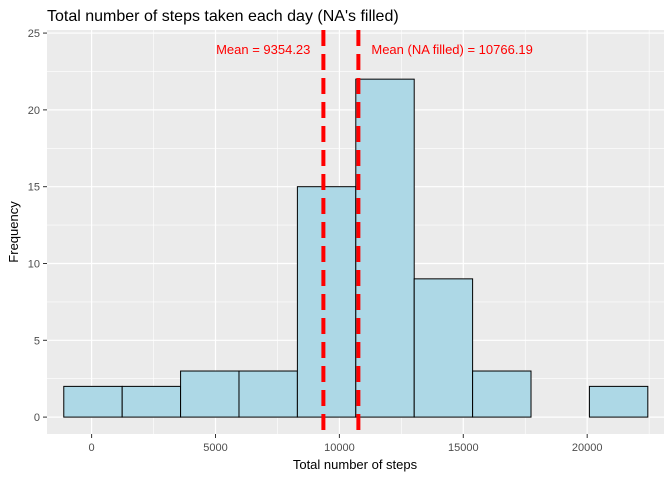 This screenshot has width=672, height=480. I want to click on x-tick-label: 15000, so click(463, 448).